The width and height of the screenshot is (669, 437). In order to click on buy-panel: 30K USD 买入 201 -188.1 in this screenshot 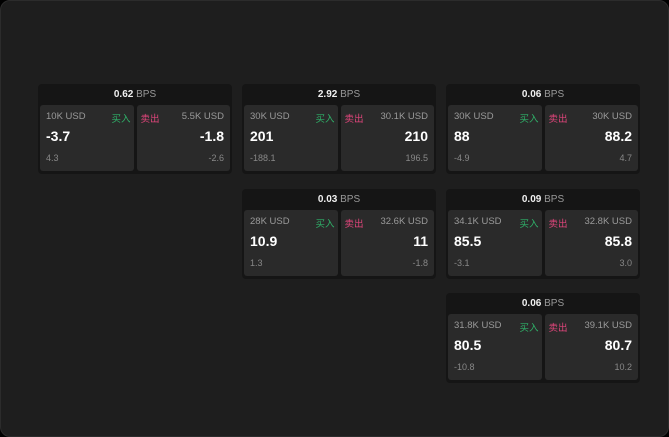, I will do `click(291, 138)`.